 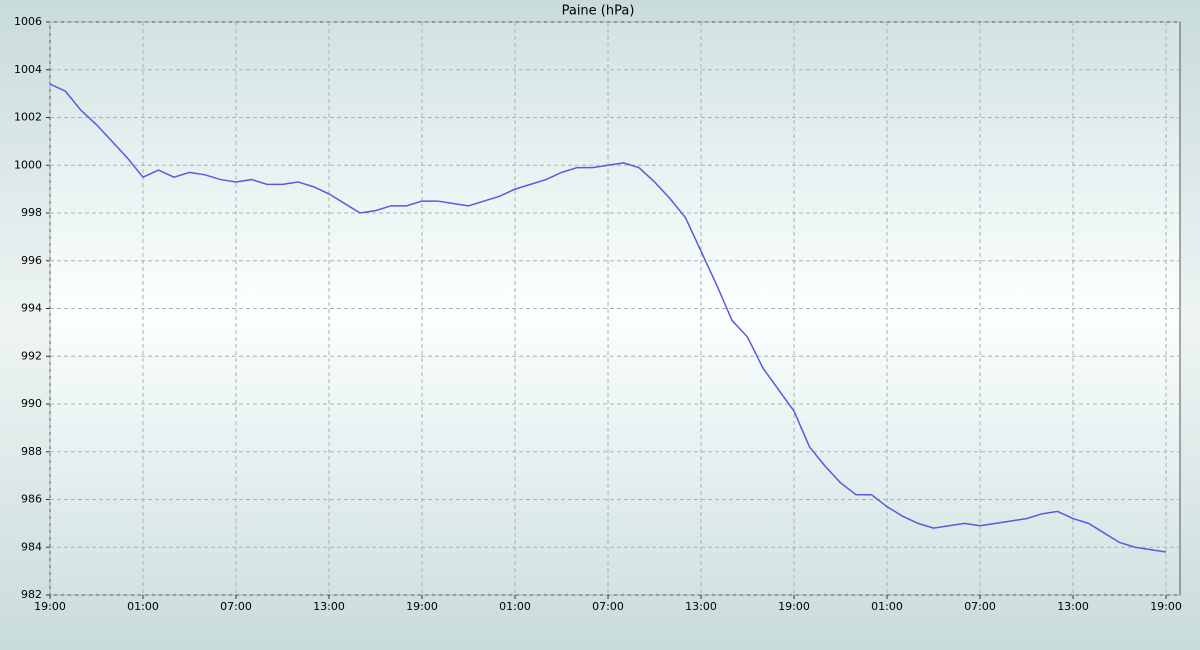 I want to click on y-tick-label: 986, so click(x=31, y=499).